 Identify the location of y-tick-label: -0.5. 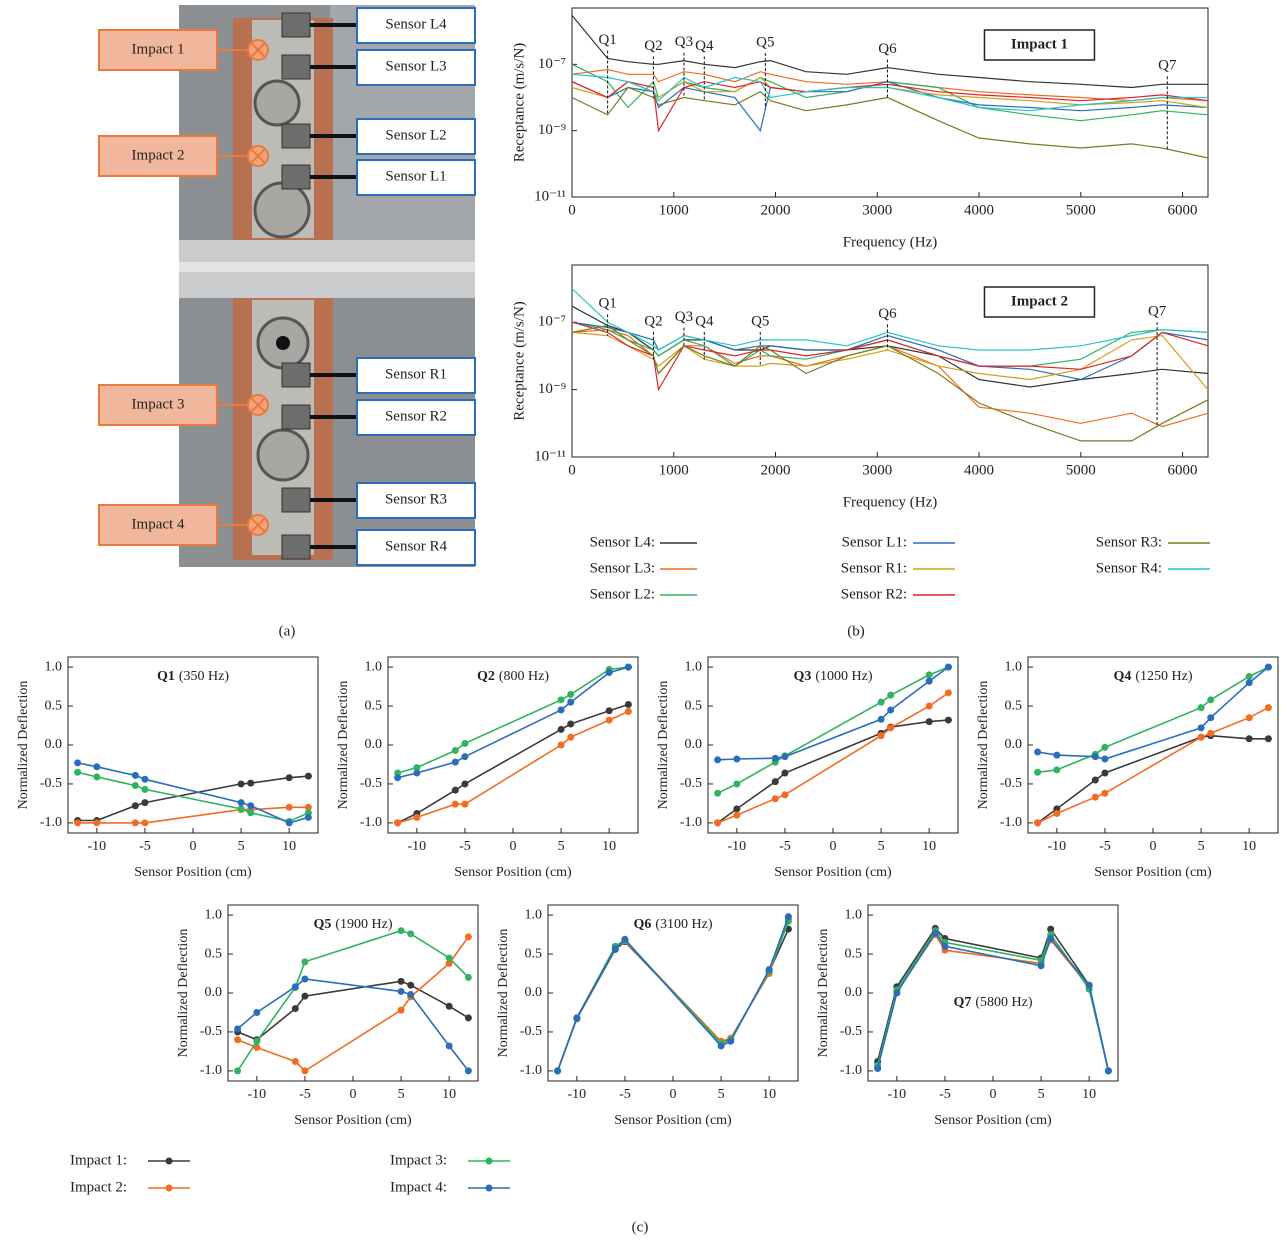
(371, 783).